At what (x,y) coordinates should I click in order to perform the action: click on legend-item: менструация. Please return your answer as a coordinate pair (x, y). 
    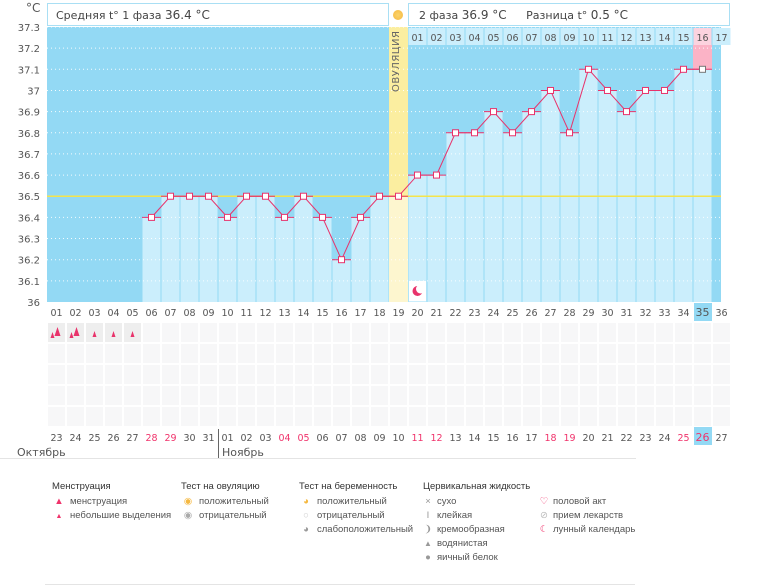
    Looking at the image, I should click on (99, 501).